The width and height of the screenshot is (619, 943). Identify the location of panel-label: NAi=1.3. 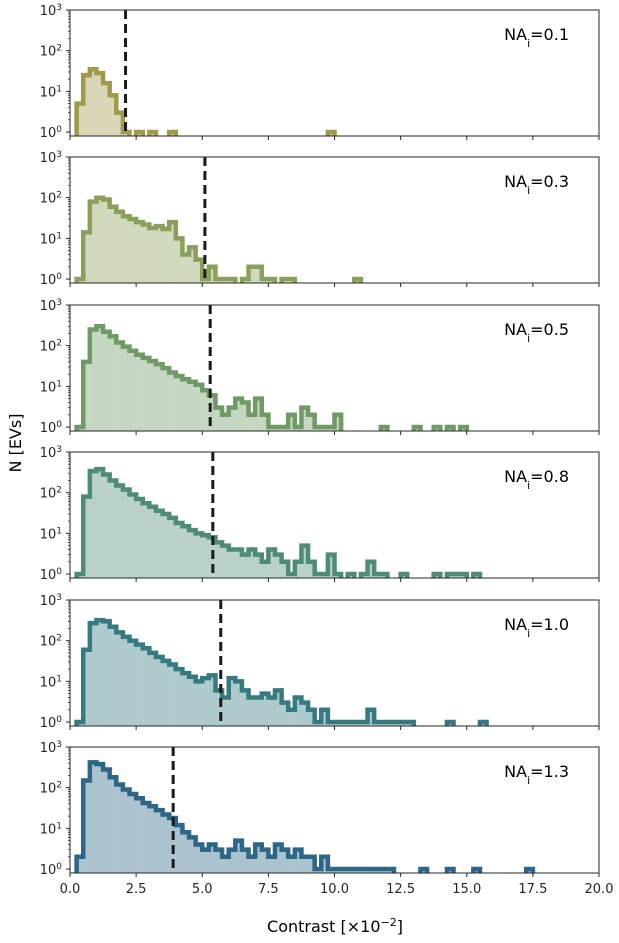
(536, 774).